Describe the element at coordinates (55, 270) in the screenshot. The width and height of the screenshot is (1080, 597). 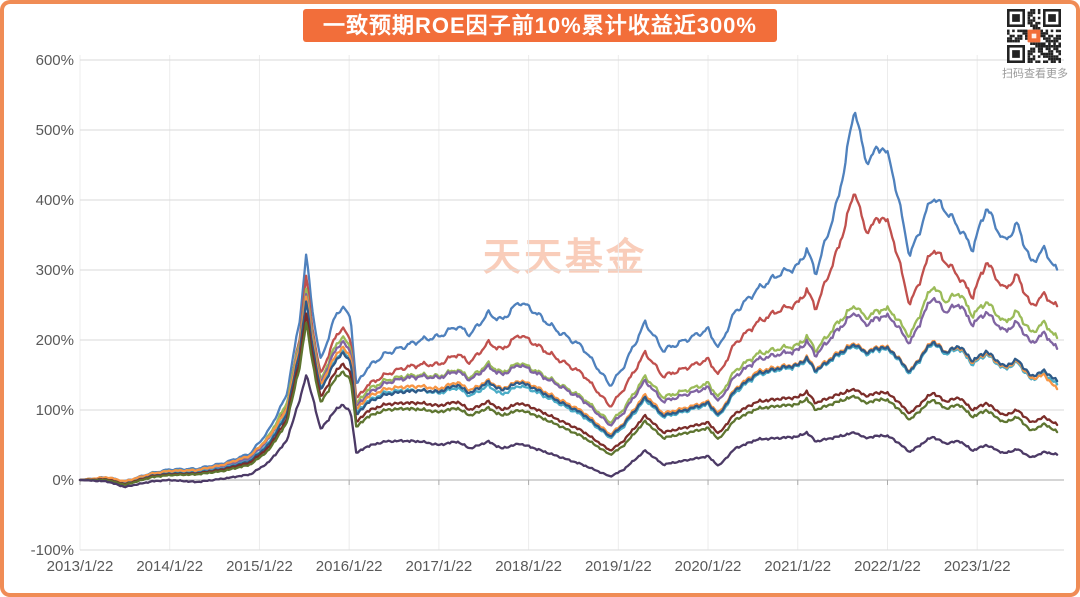
I see `y-axis-tick-label: 300%` at that location.